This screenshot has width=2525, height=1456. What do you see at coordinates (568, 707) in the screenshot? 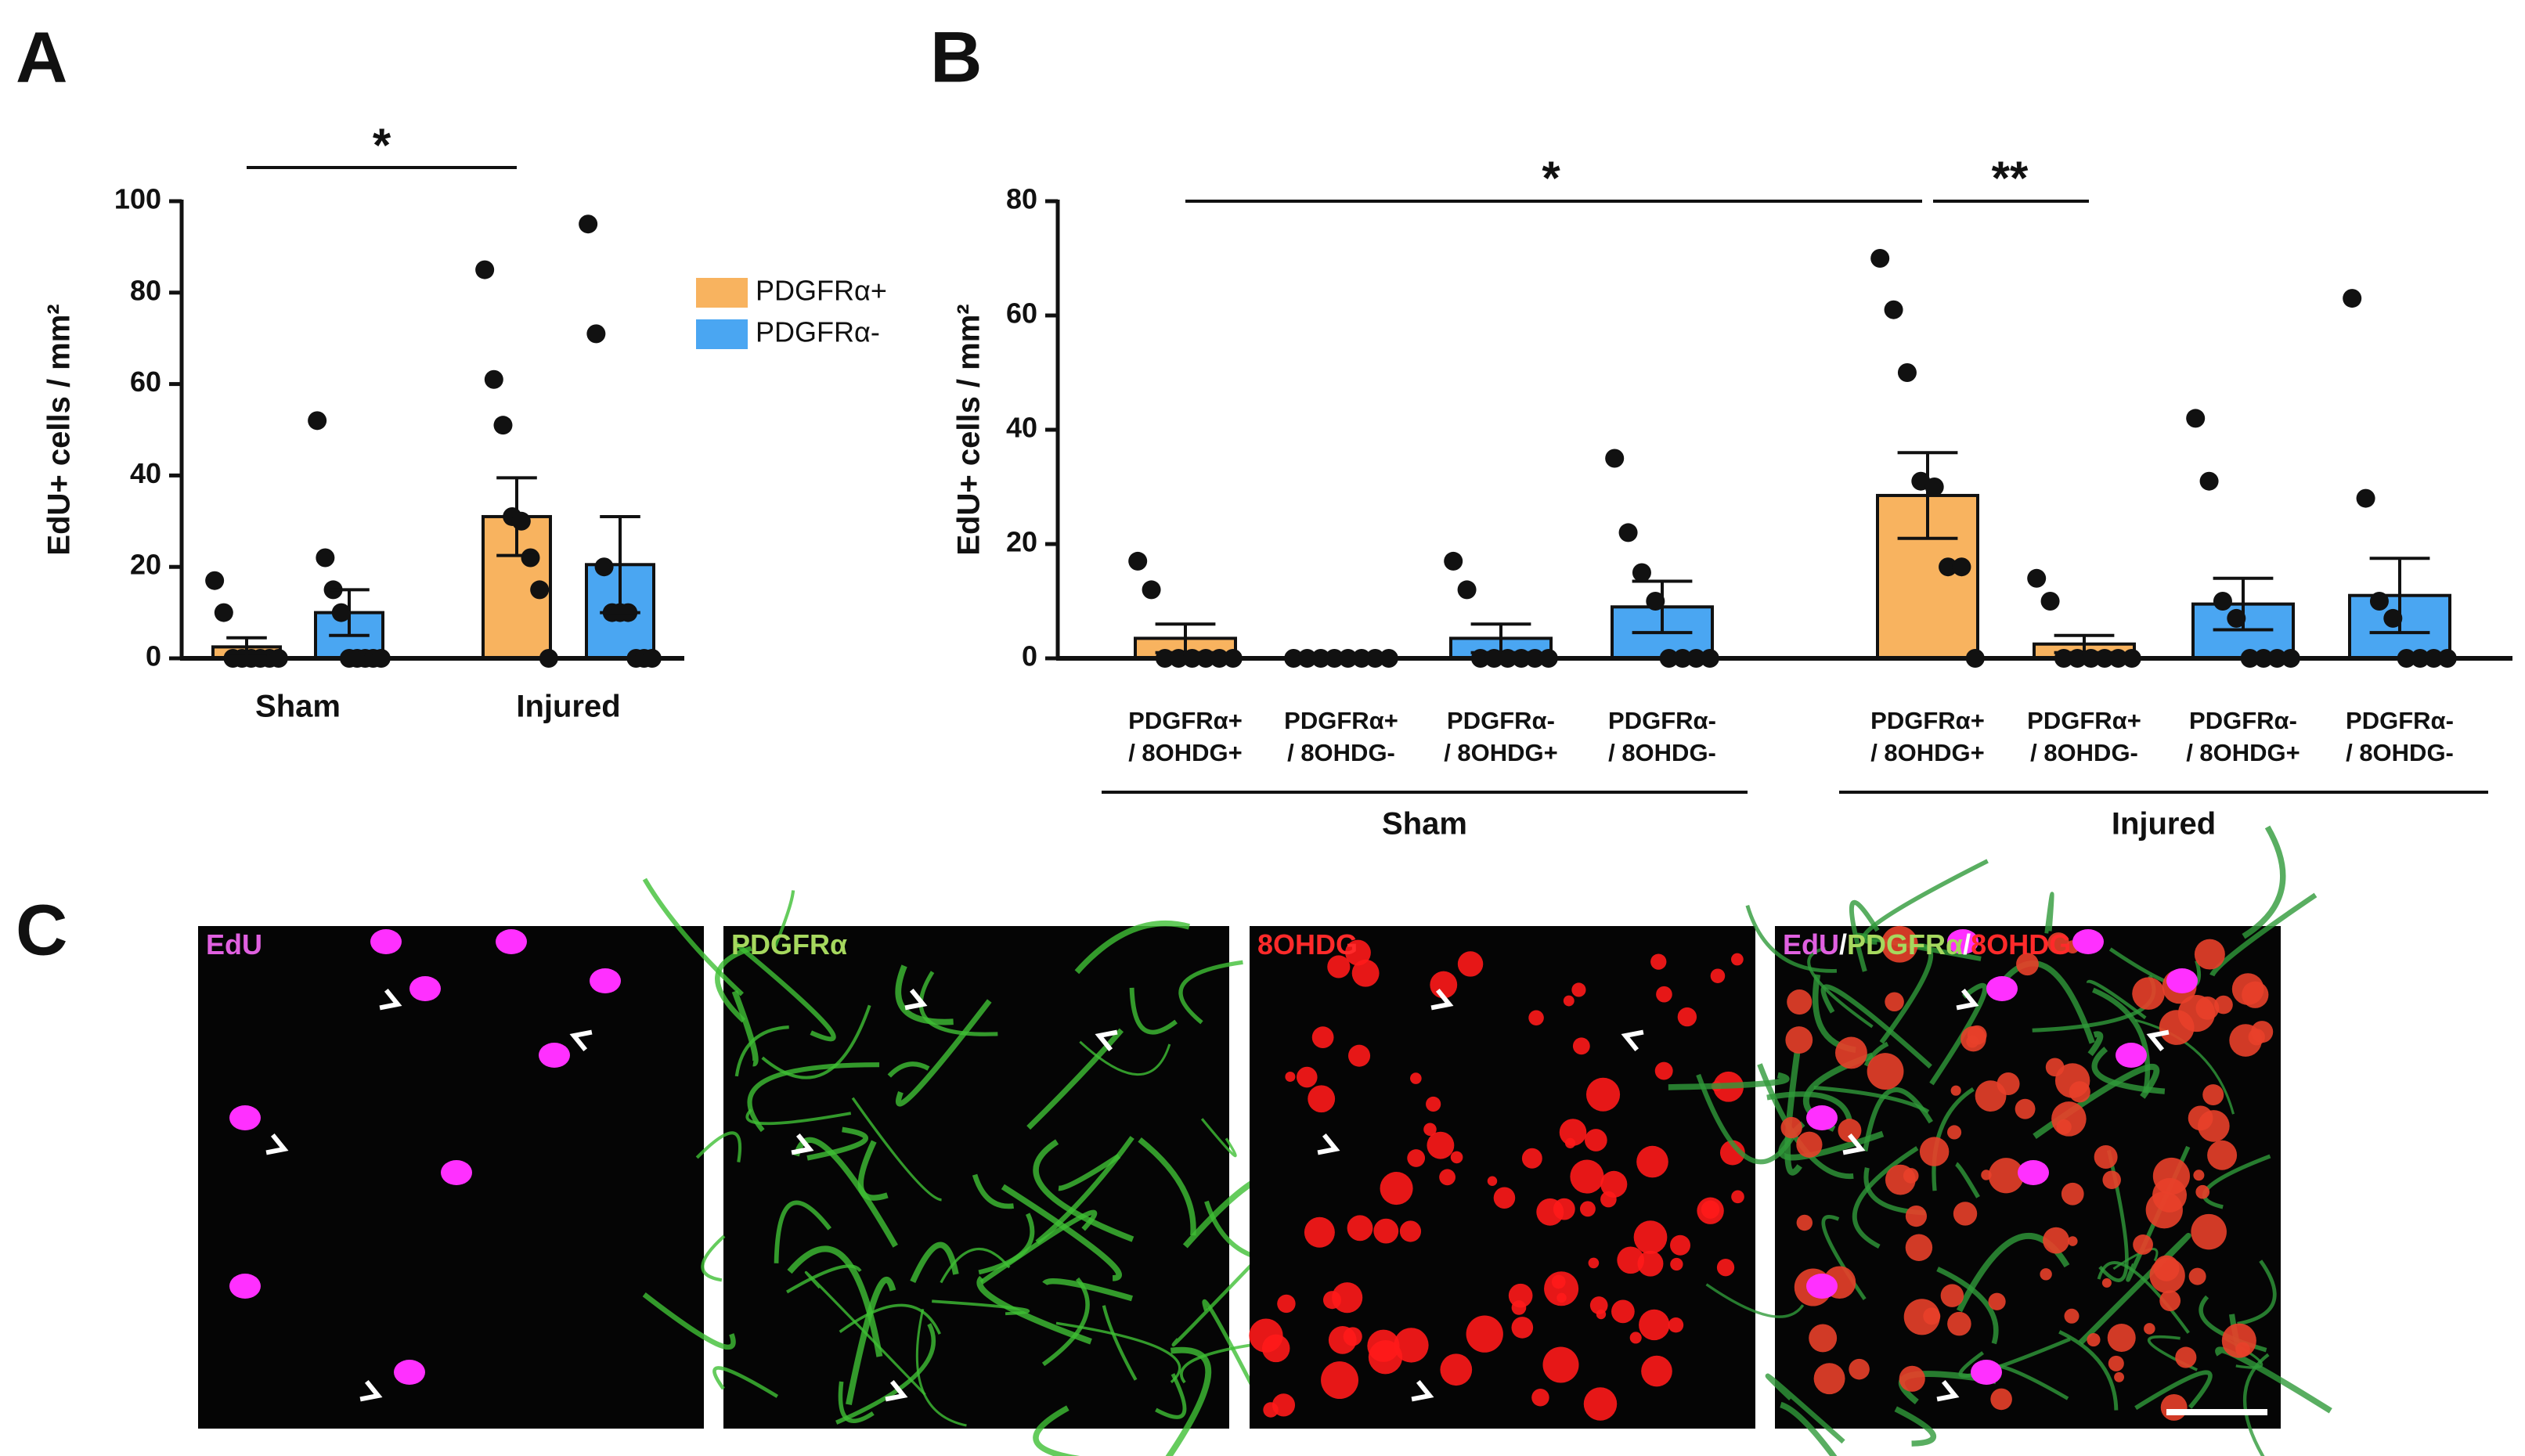
I see `x-tick-label: Injured` at bounding box center [568, 707].